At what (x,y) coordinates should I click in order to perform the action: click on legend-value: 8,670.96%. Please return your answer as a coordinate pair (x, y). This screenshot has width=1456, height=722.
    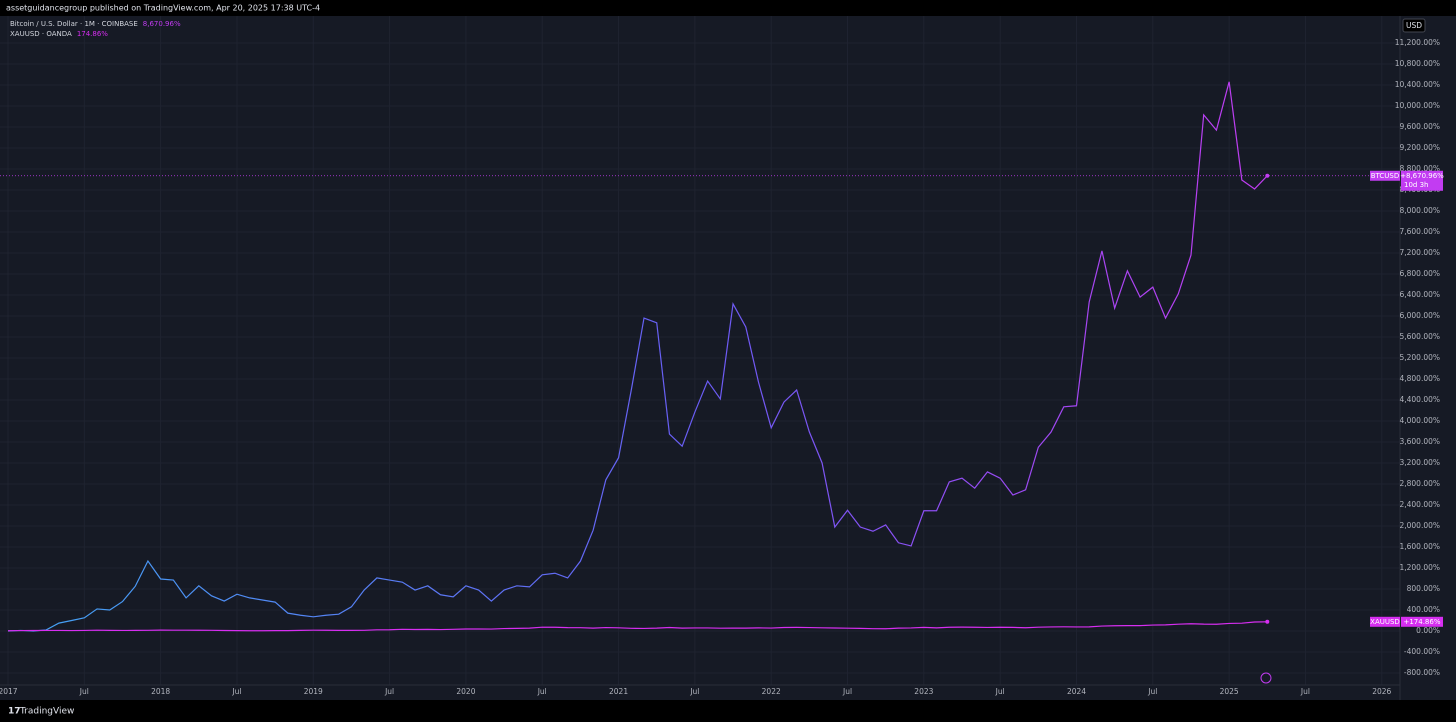
    Looking at the image, I should click on (162, 24).